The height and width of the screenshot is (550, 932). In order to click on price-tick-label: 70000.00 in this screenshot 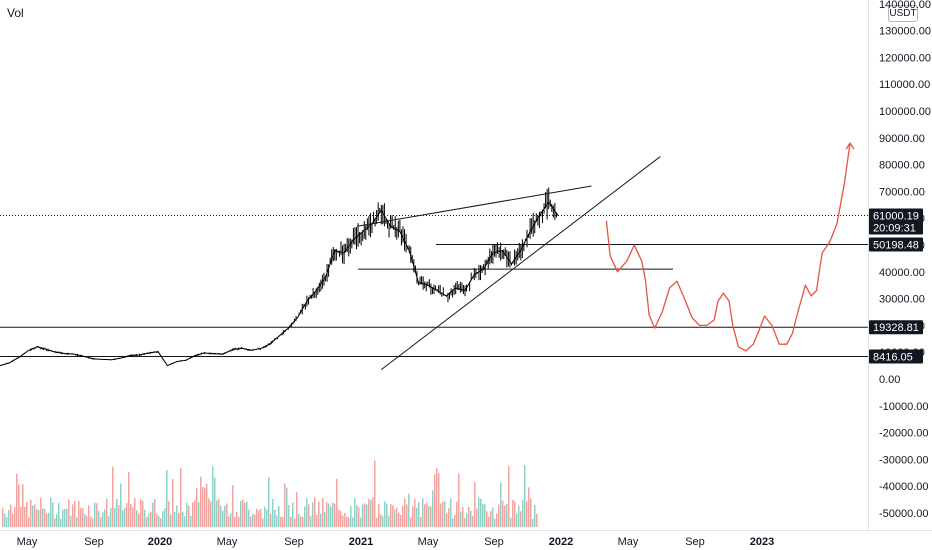, I will do `click(902, 192)`.